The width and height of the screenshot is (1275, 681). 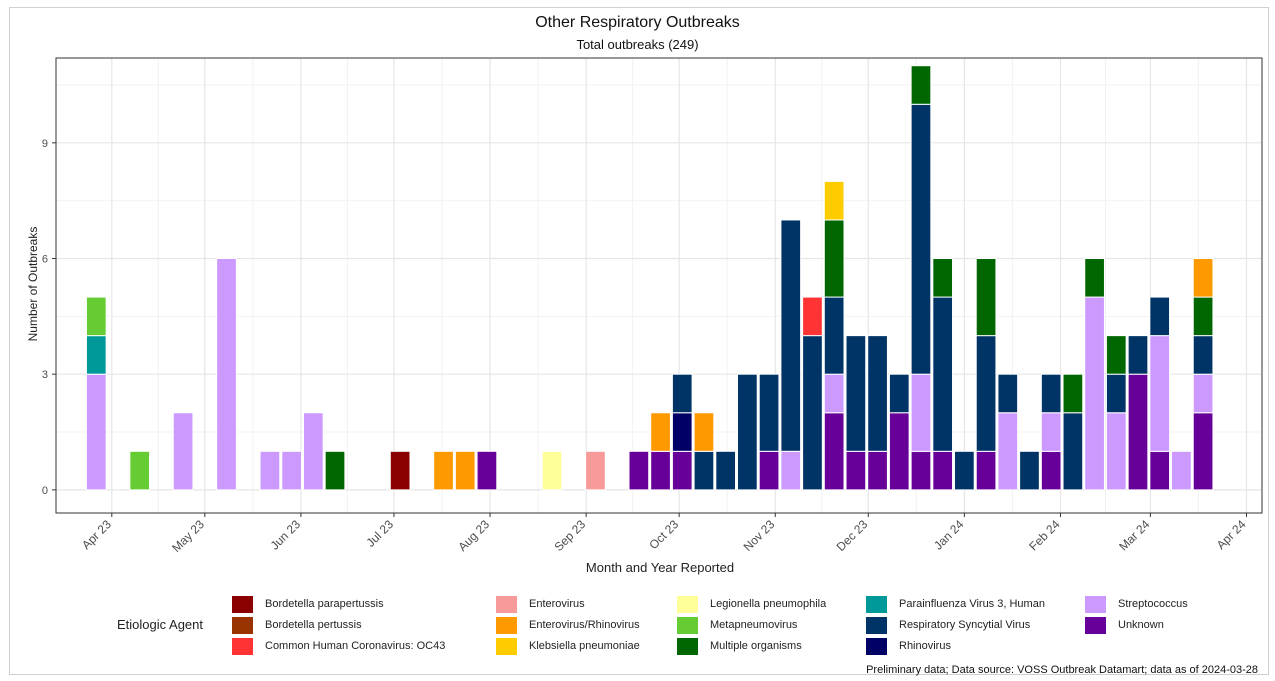 I want to click on x-tick-label: Jun 23, so click(x=286, y=535).